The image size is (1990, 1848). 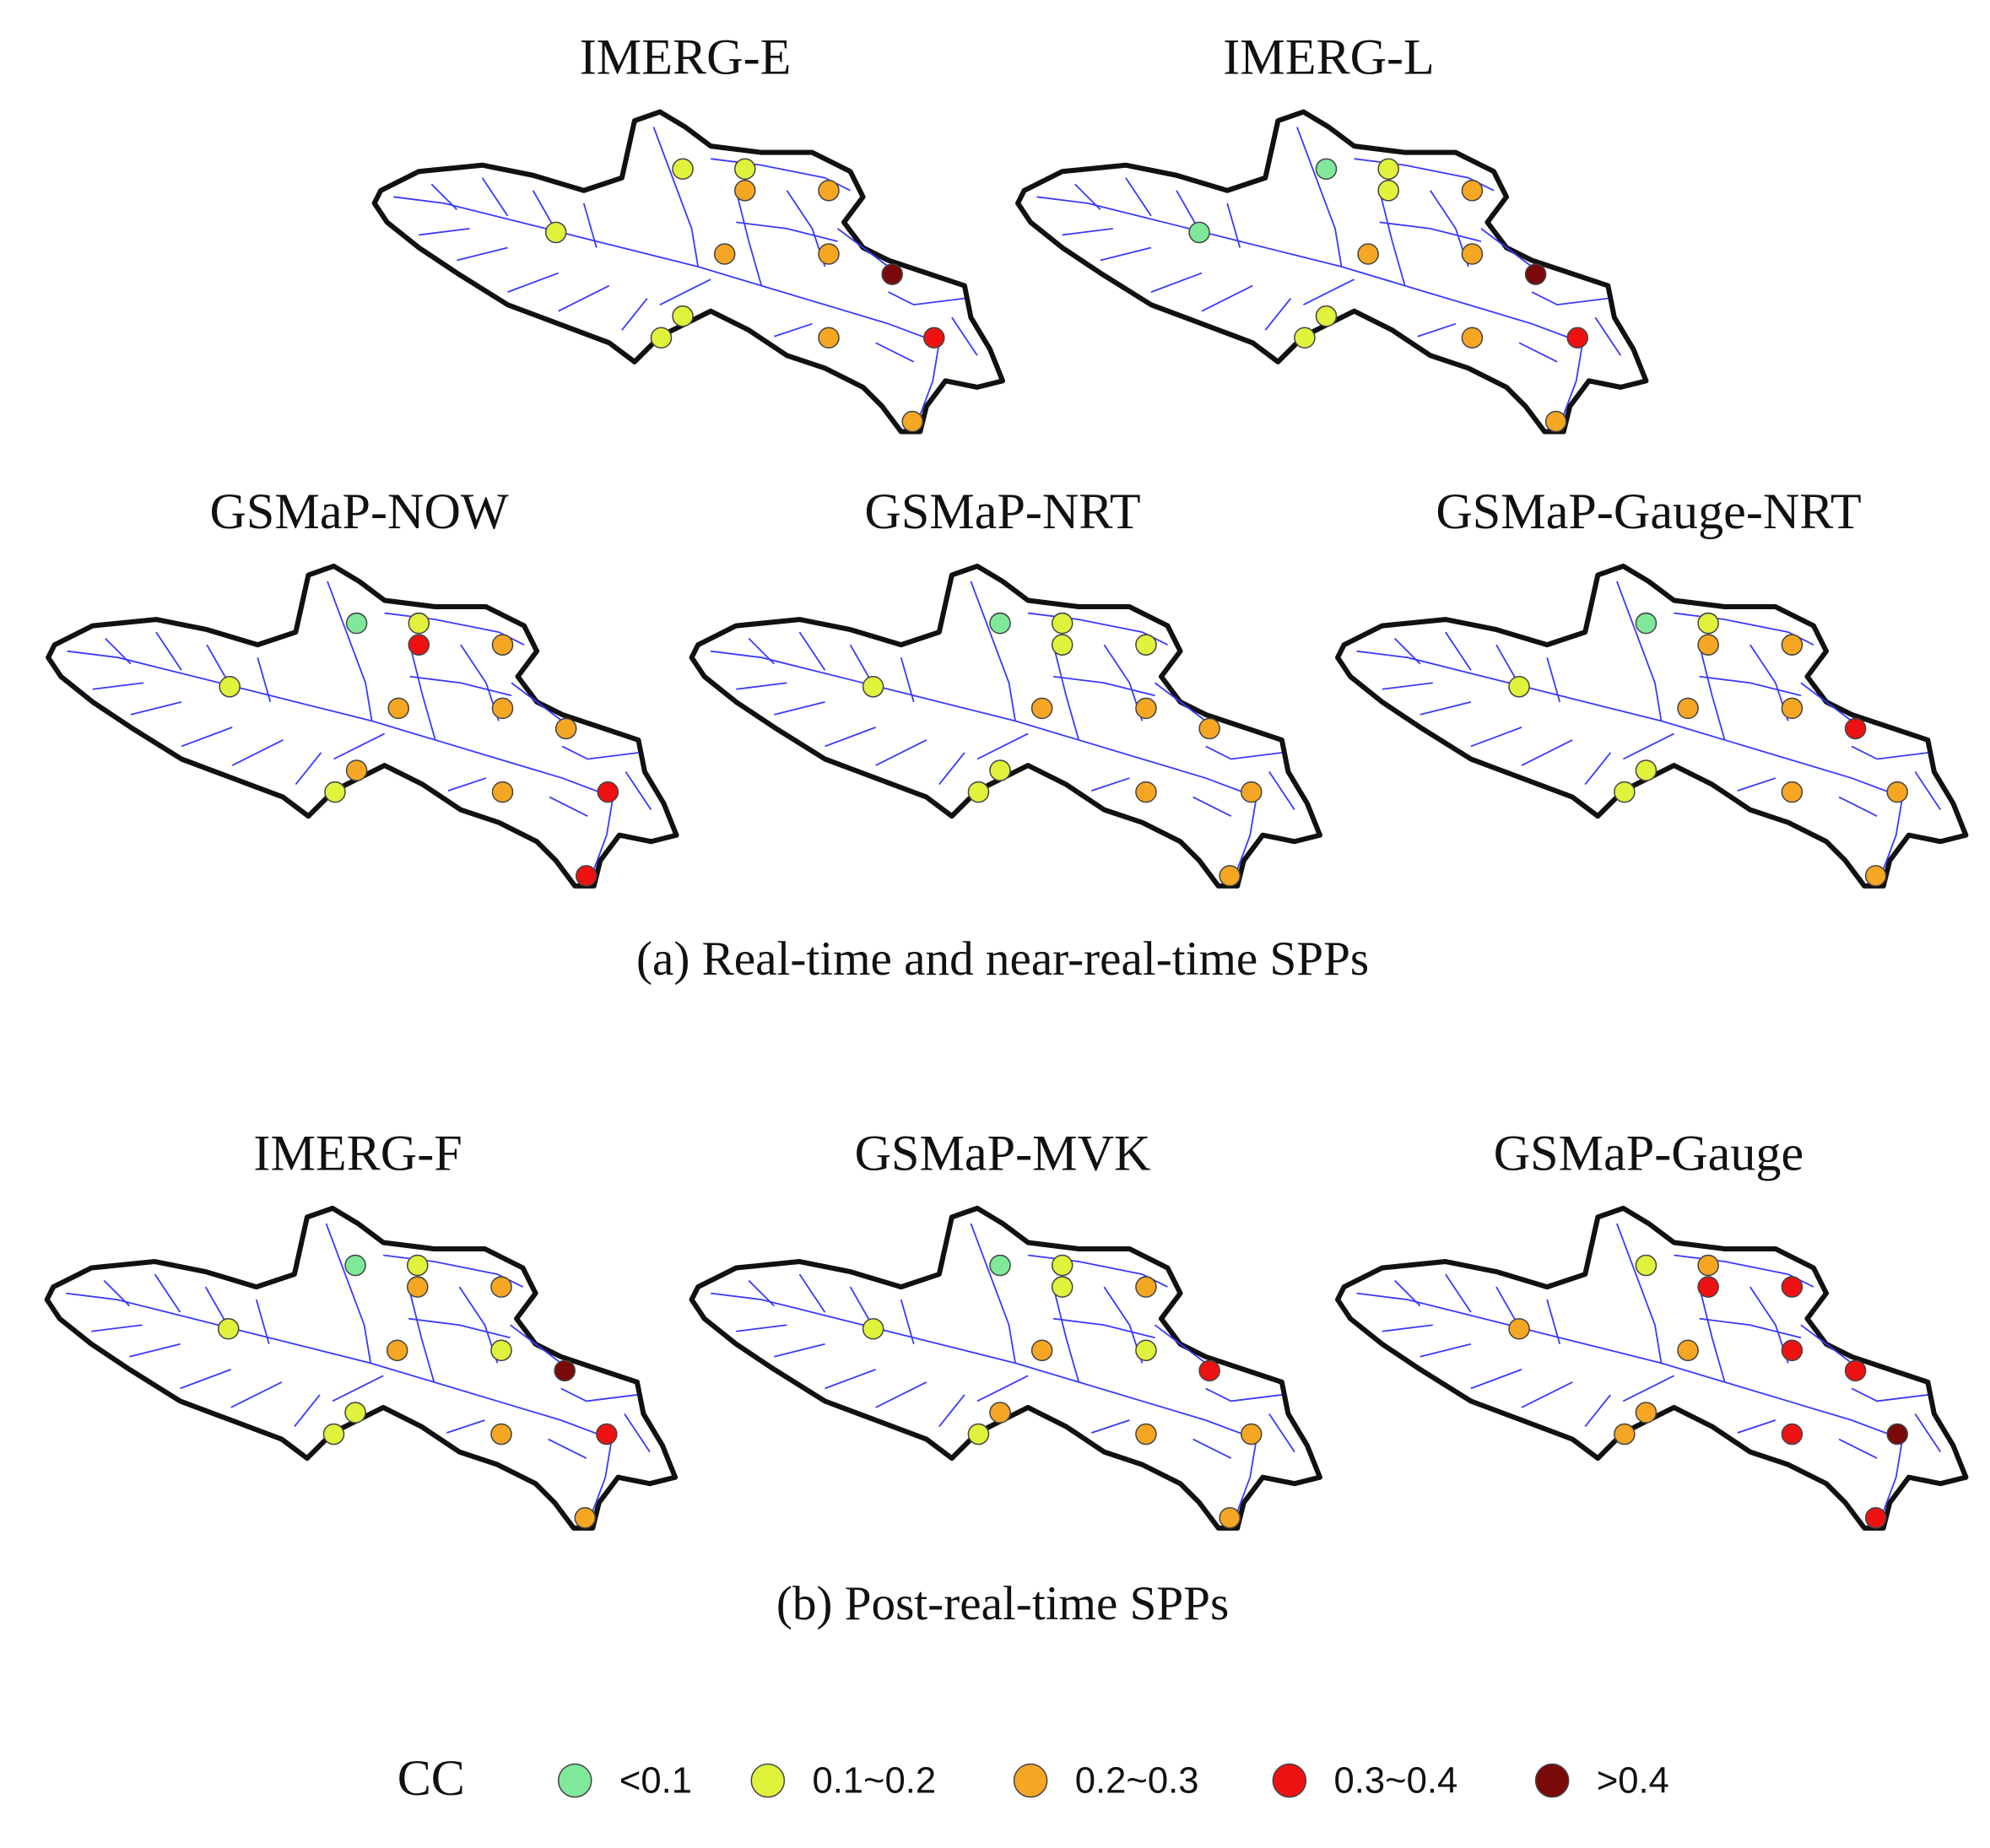 I want to click on legend-title: CC, so click(x=431, y=1778).